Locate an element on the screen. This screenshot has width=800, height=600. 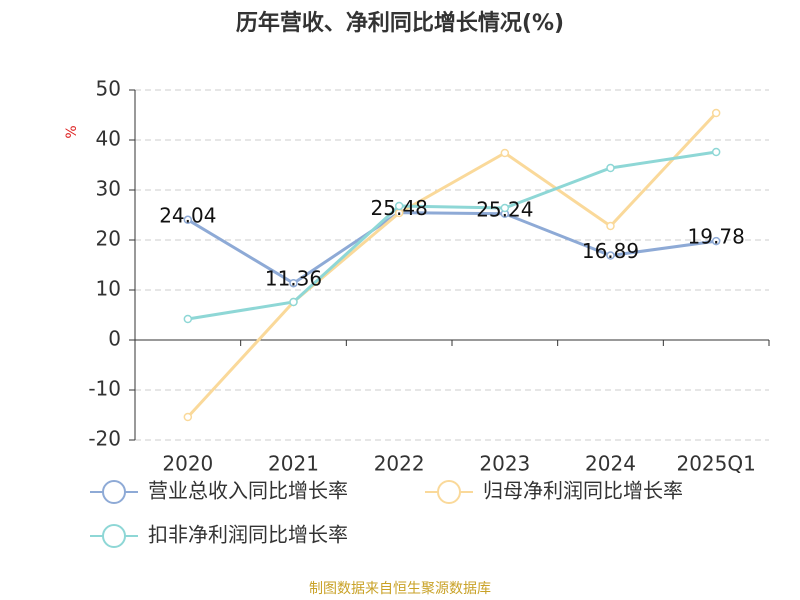
data-label: 25.48 is located at coordinates (399, 208).